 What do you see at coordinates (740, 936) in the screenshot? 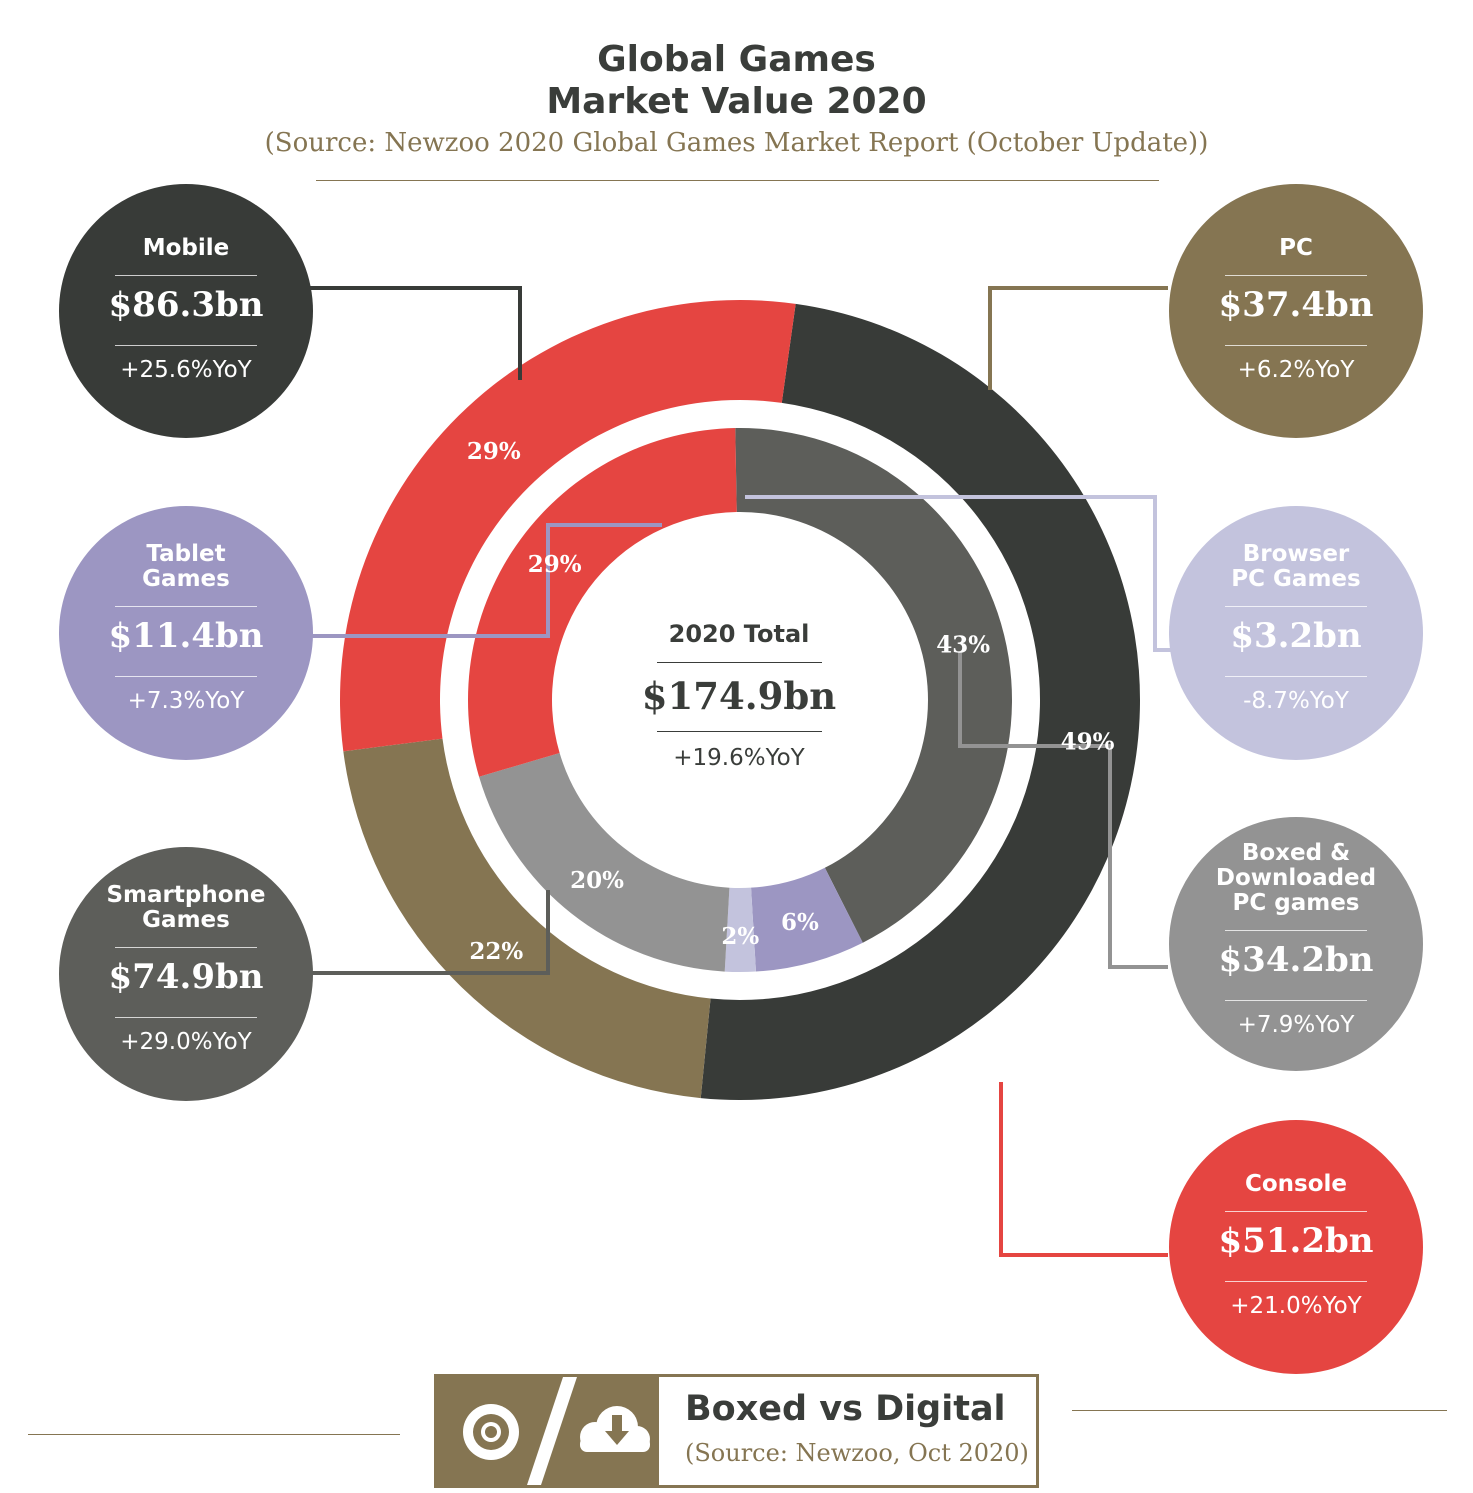
I see `inner-ring-percent-label: 2%` at bounding box center [740, 936].